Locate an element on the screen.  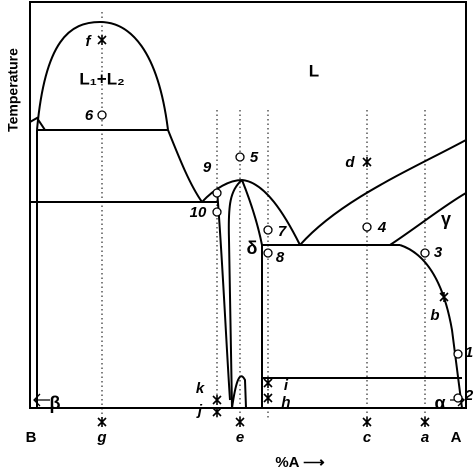
point-label: 4 is located at coordinates (382, 227).